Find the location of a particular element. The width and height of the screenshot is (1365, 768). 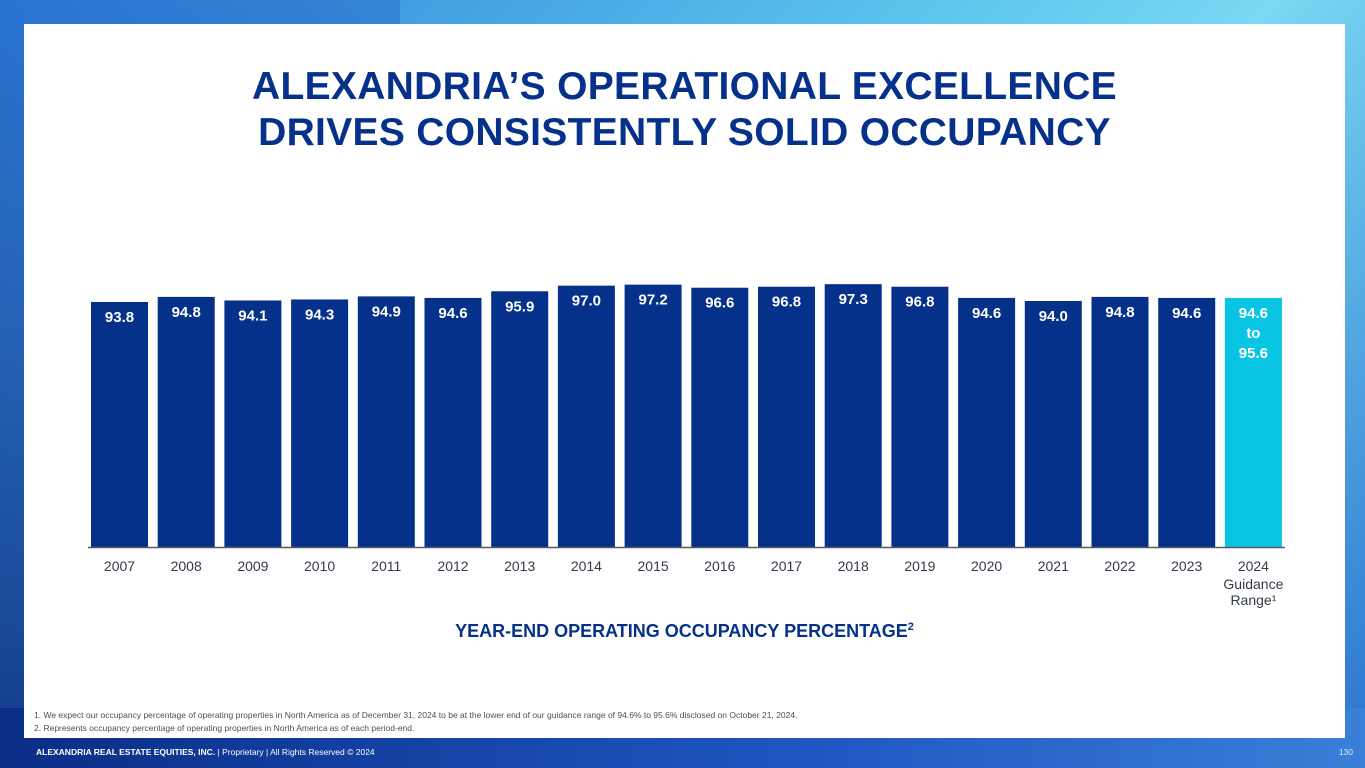

x-tick-label-2012: 2012 is located at coordinates (452, 566).